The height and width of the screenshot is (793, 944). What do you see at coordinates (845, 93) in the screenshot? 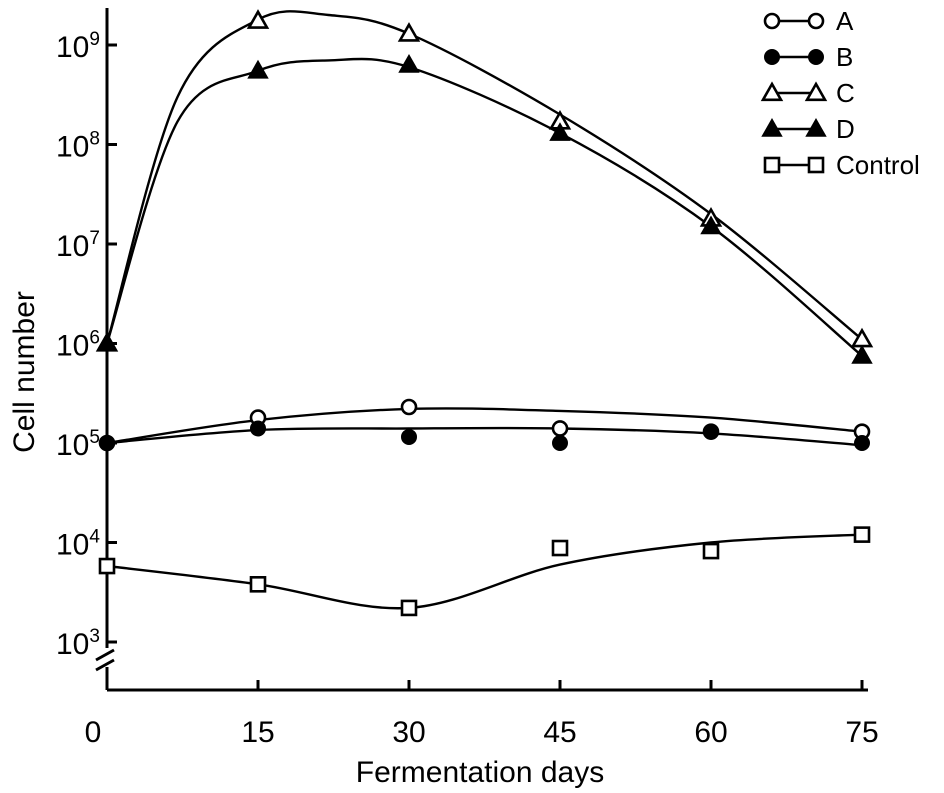
I see `legend-label-c: C` at bounding box center [845, 93].